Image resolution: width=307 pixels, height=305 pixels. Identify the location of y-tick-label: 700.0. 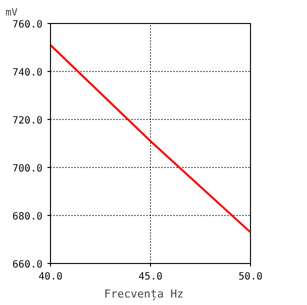
(27, 169).